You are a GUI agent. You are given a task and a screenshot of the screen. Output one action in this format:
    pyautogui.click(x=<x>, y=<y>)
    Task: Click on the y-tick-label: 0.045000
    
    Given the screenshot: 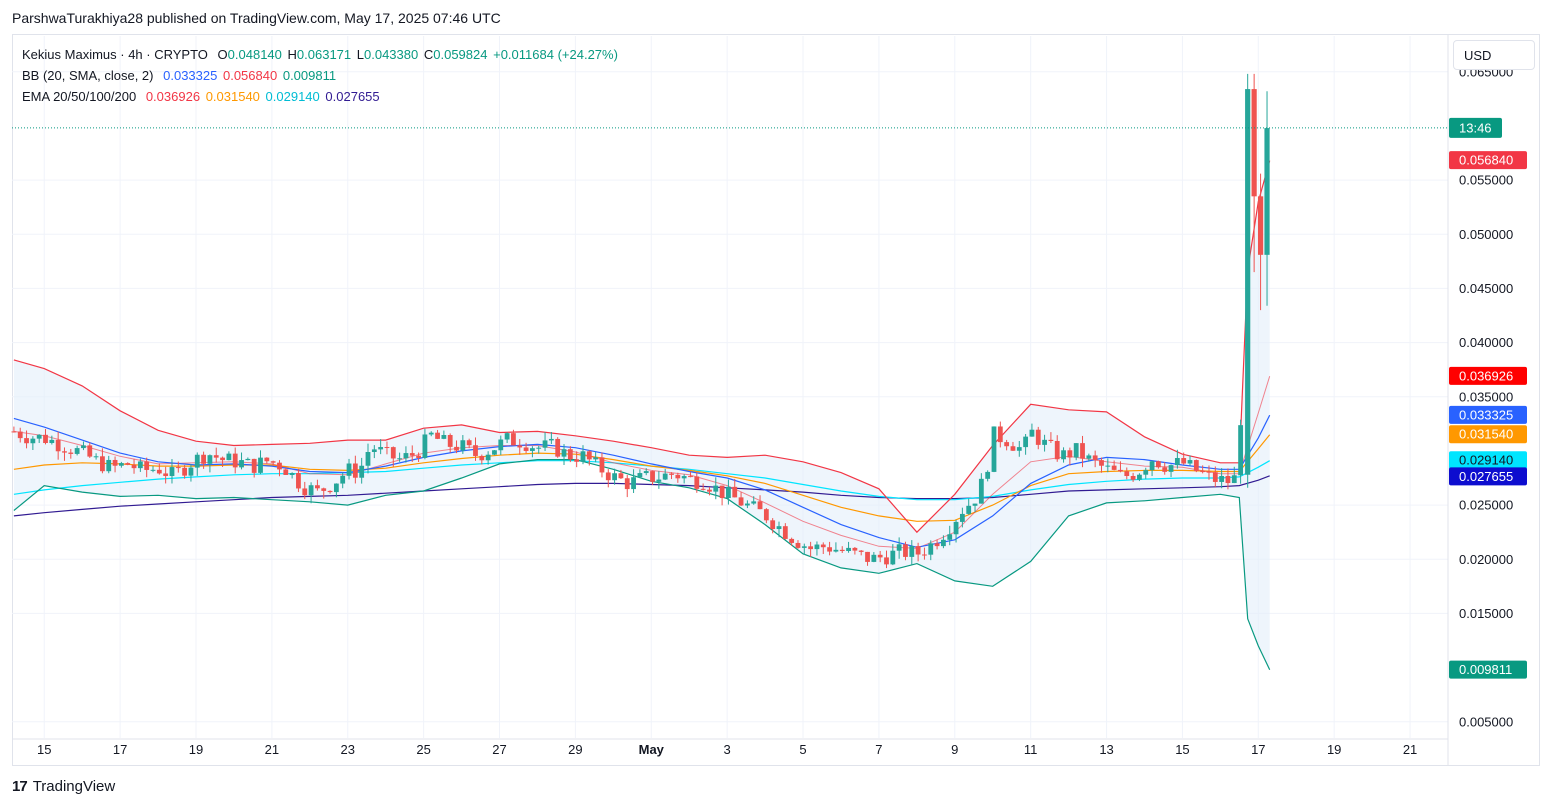 What is the action you would take?
    pyautogui.click(x=1486, y=288)
    